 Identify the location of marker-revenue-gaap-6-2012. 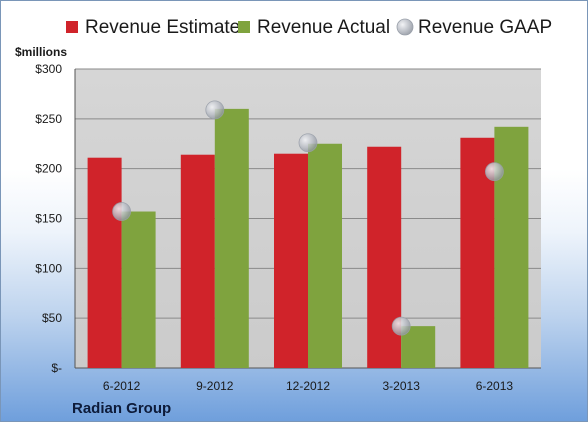
(121, 211).